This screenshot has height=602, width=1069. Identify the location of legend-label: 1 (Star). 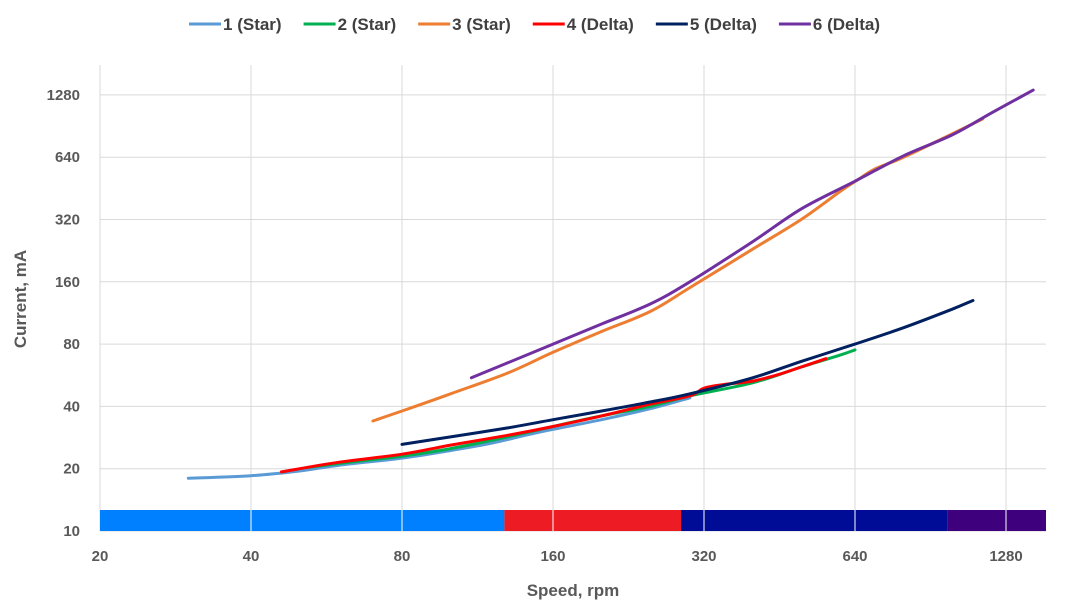
(252, 24).